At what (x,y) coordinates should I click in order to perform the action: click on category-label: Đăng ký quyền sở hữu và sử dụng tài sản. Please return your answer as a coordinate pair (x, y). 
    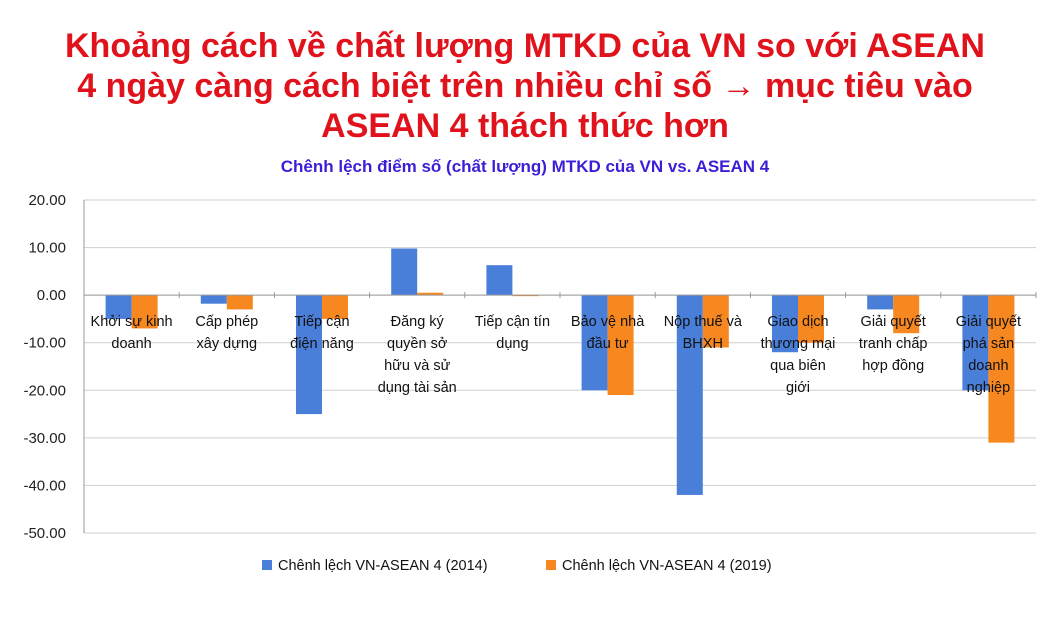
    Looking at the image, I should click on (417, 355).